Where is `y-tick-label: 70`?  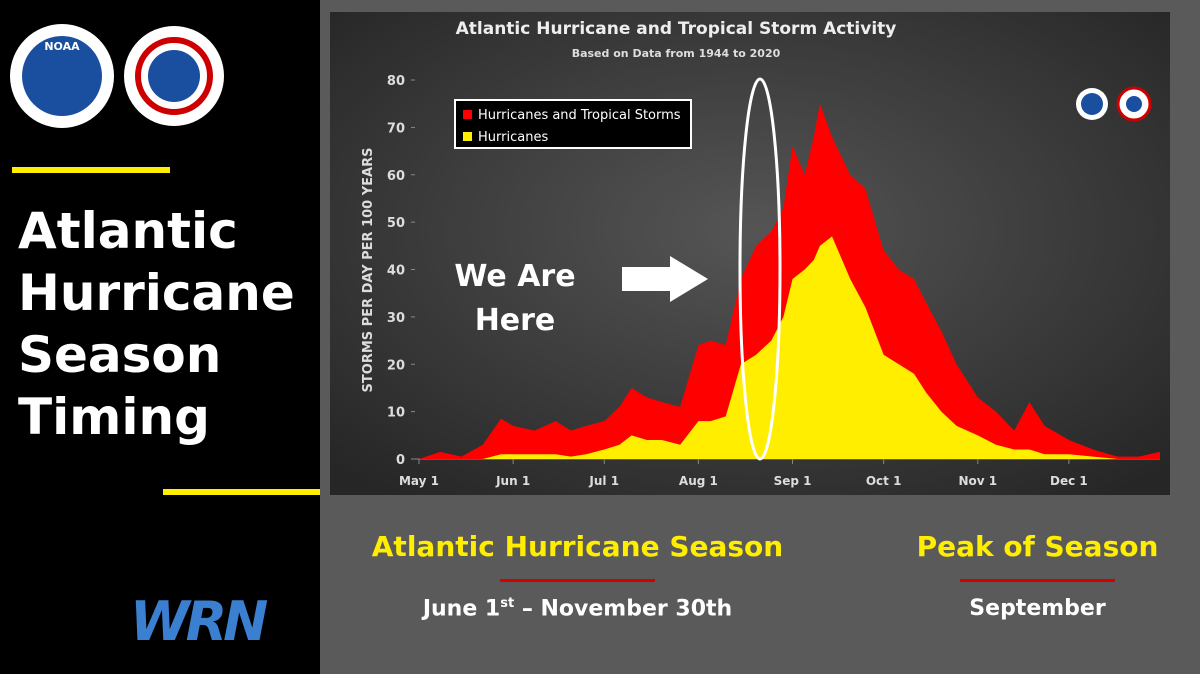
y-tick-label: 70 is located at coordinates (396, 128).